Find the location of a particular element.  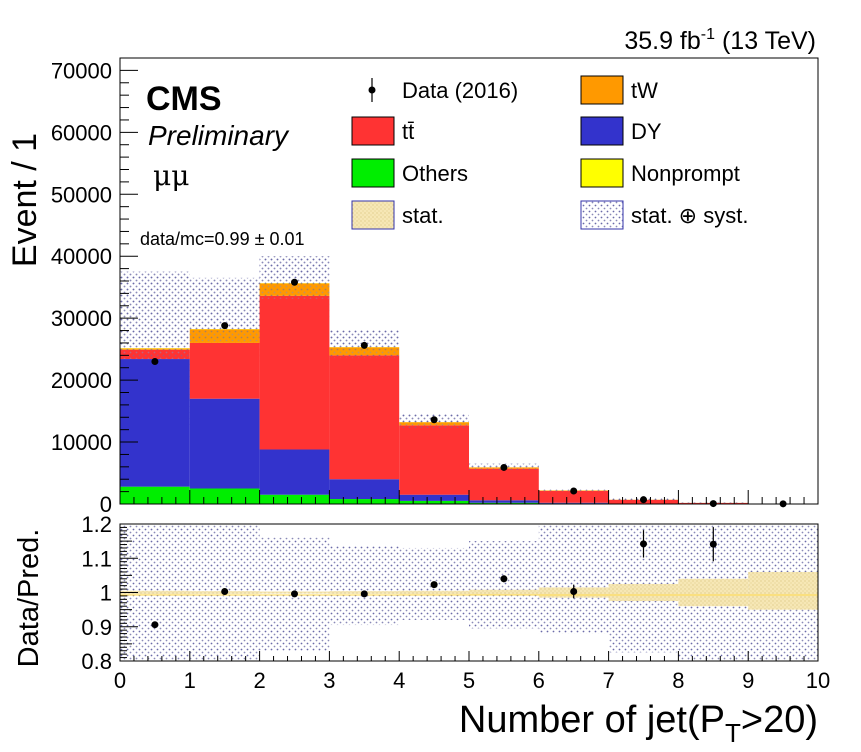

cms-label: CMS is located at coordinates (184, 99).